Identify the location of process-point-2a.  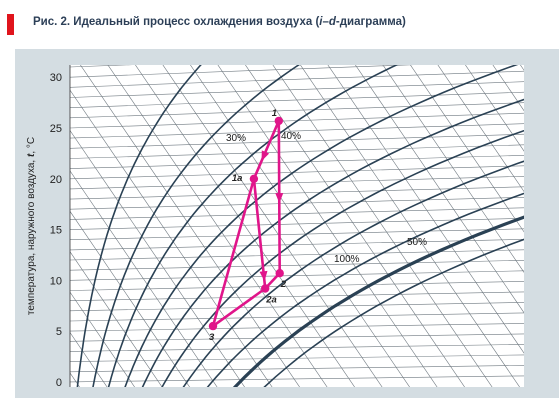
(265, 288).